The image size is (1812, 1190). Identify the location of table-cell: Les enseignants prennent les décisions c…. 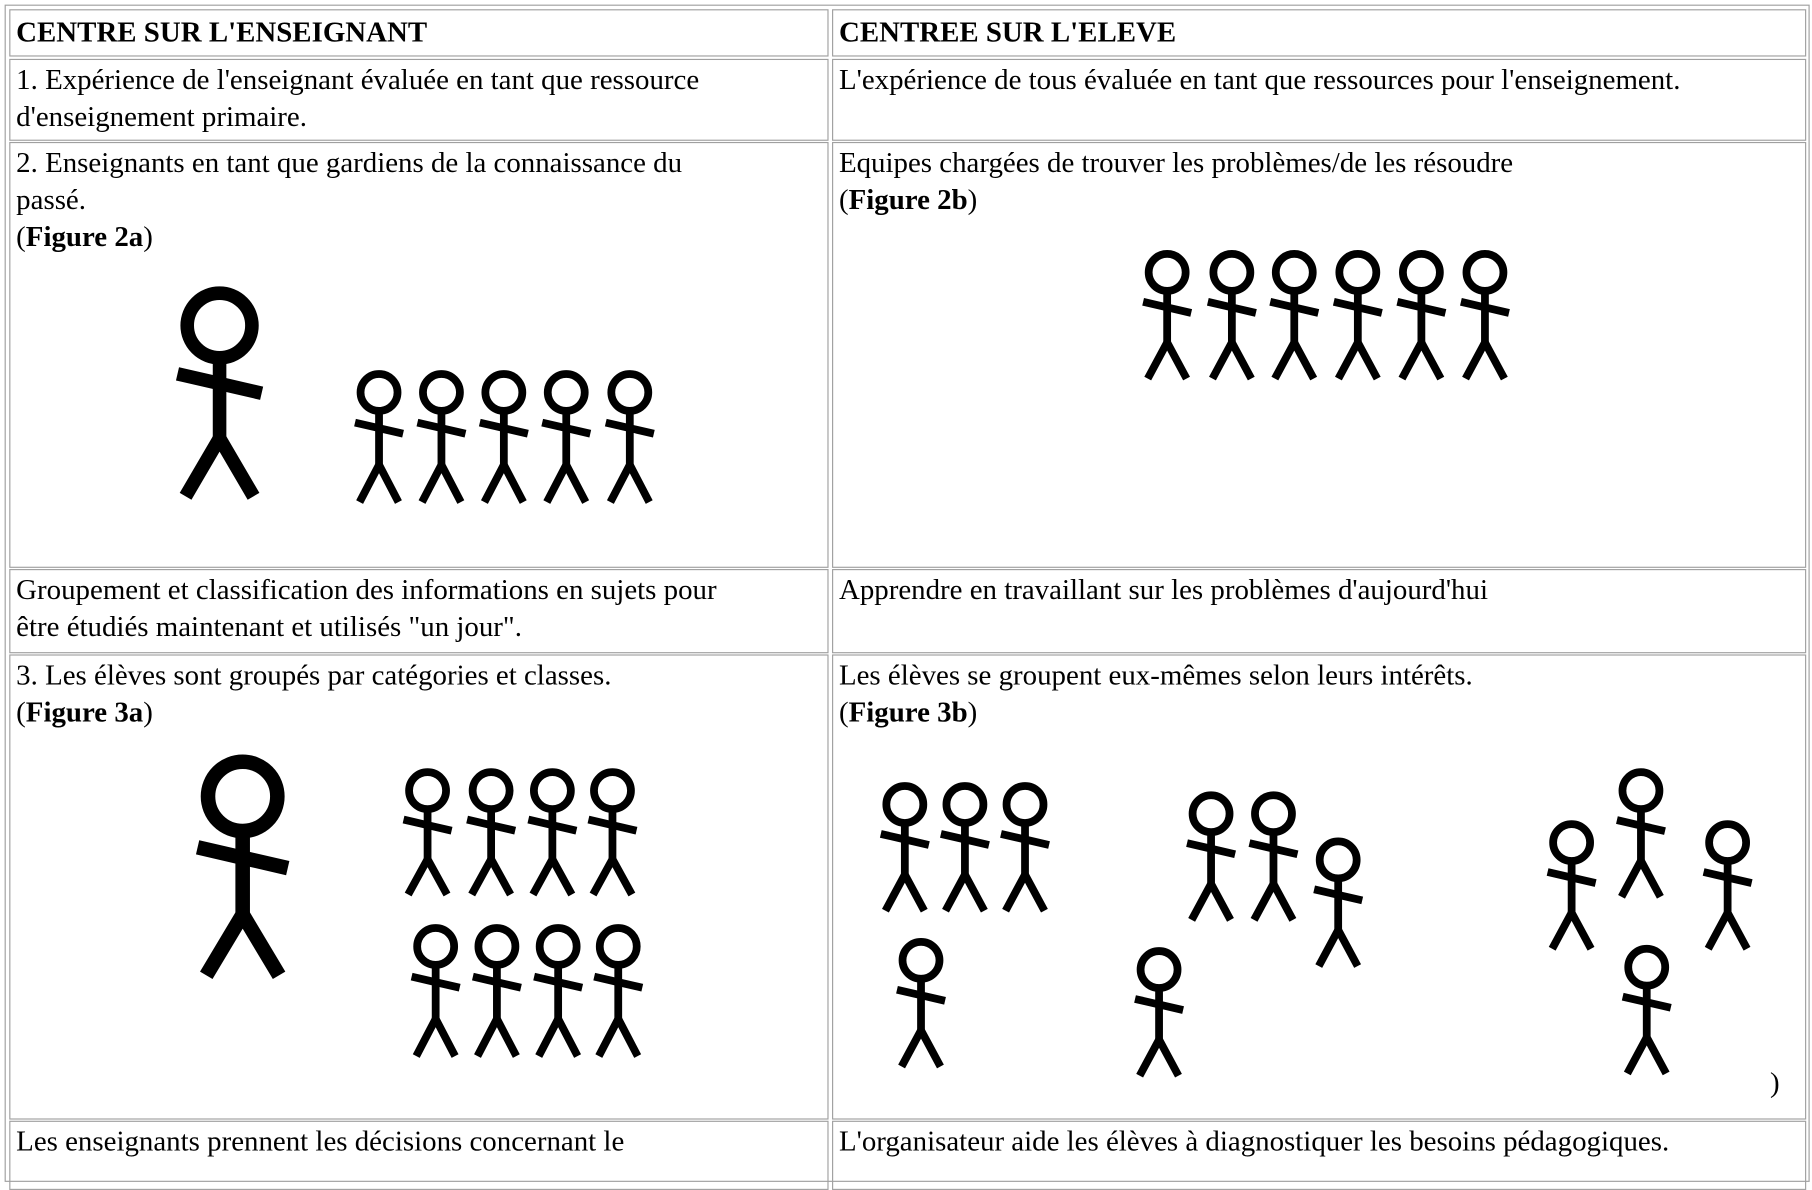
(419, 1155).